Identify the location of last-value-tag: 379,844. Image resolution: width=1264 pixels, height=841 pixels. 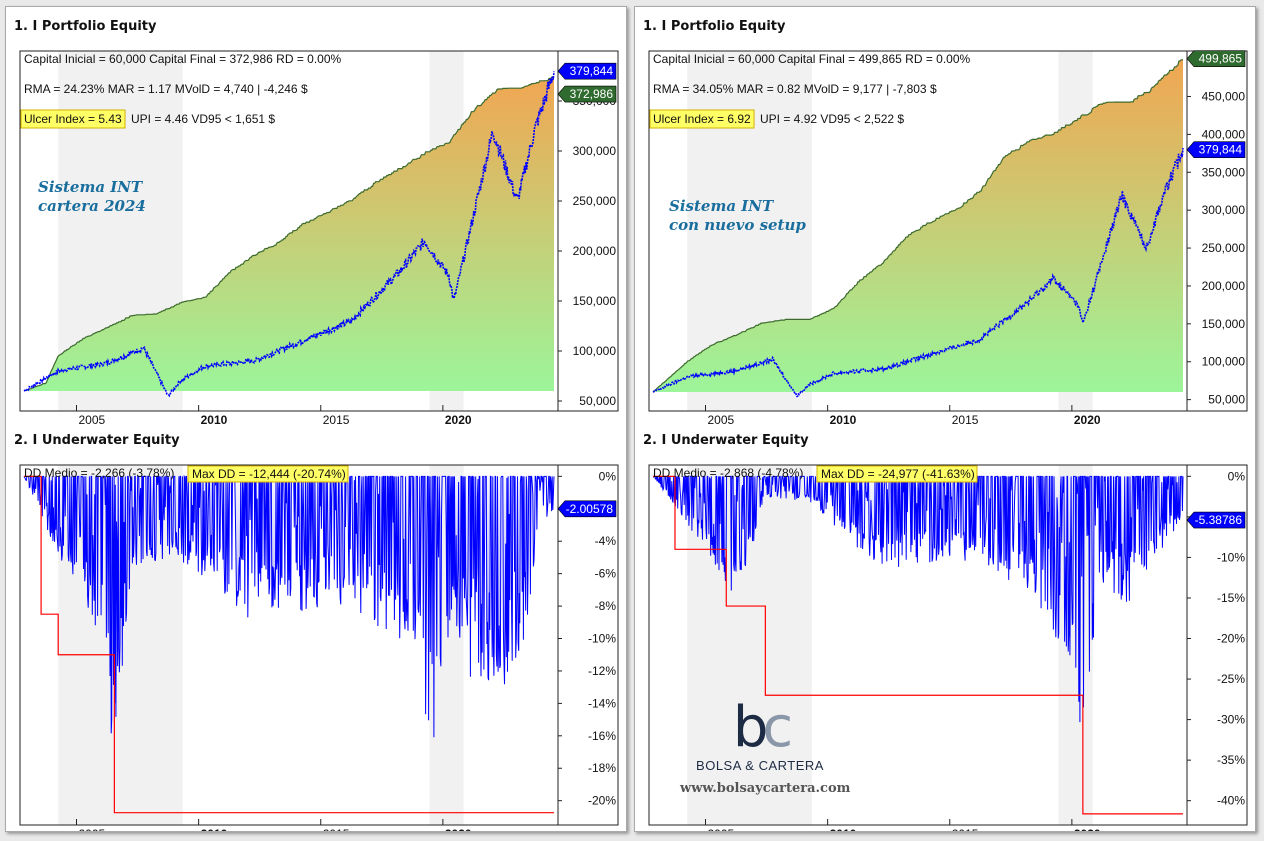
(592, 71).